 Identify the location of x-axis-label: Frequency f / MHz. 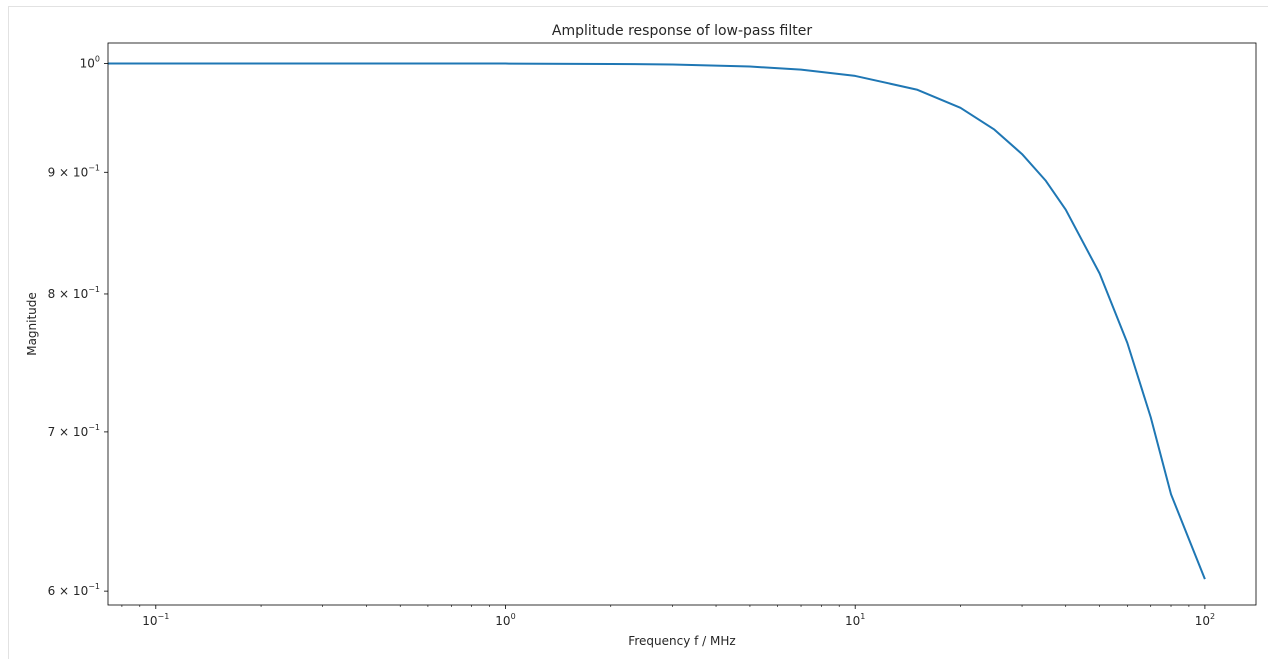
(681, 641).